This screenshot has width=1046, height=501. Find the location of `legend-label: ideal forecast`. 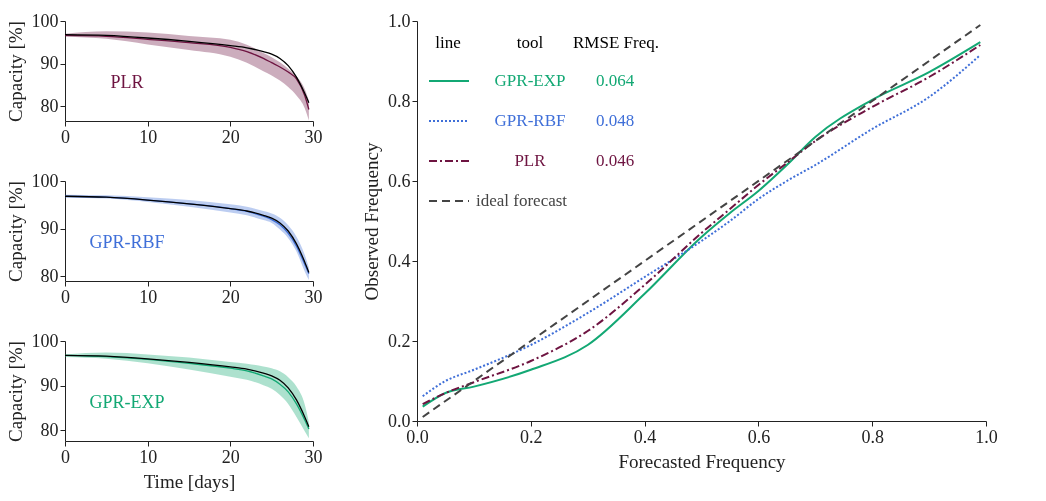

legend-label: ideal forecast is located at coordinates (522, 200).